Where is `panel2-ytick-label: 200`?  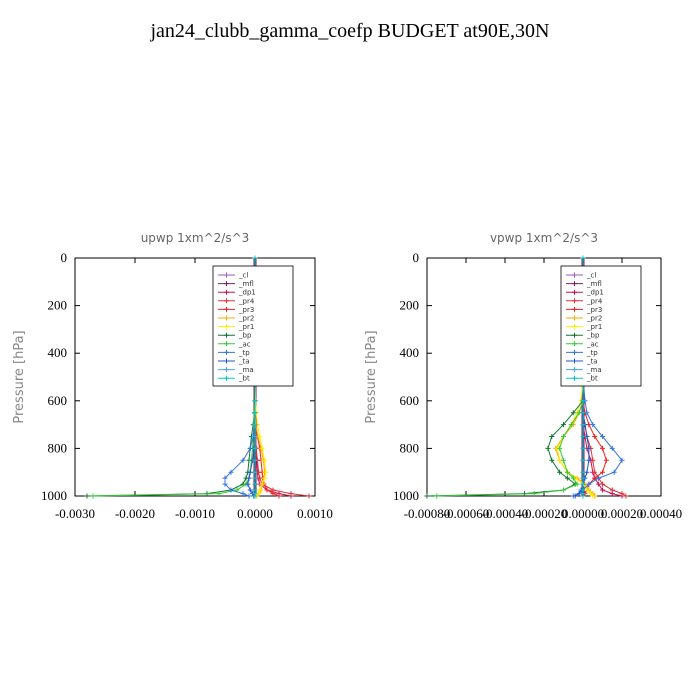
panel2-ytick-label: 200 is located at coordinates (410, 305).